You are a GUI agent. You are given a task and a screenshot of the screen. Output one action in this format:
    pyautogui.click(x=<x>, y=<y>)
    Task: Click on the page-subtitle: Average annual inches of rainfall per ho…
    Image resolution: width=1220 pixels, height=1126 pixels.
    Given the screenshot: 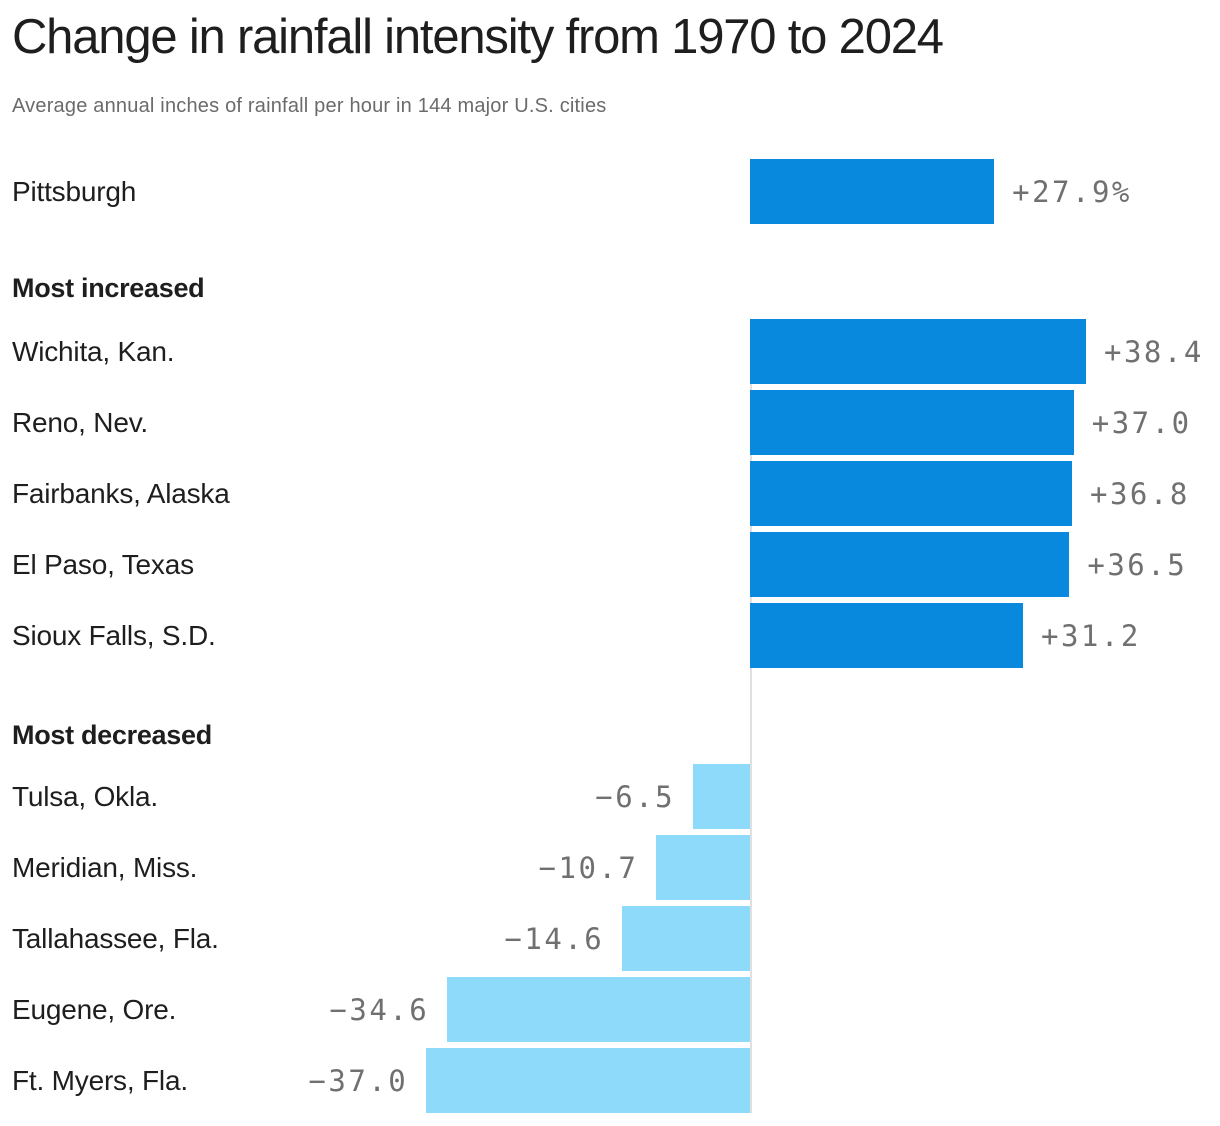 What is the action you would take?
    pyautogui.click(x=309, y=106)
    